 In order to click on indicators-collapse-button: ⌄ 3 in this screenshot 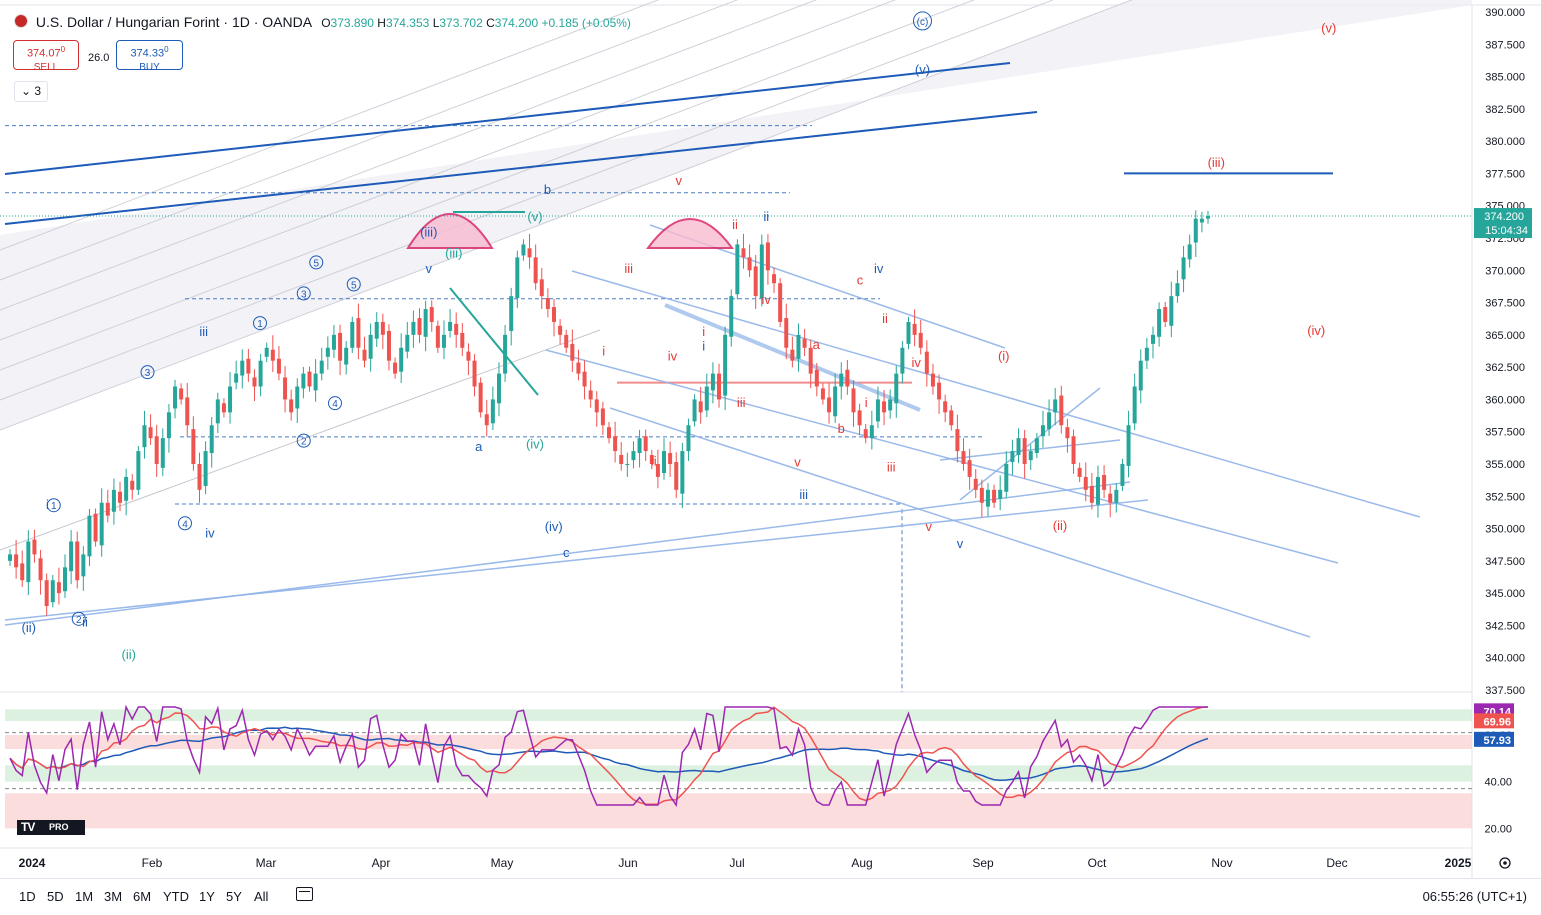, I will do `click(31, 91)`.